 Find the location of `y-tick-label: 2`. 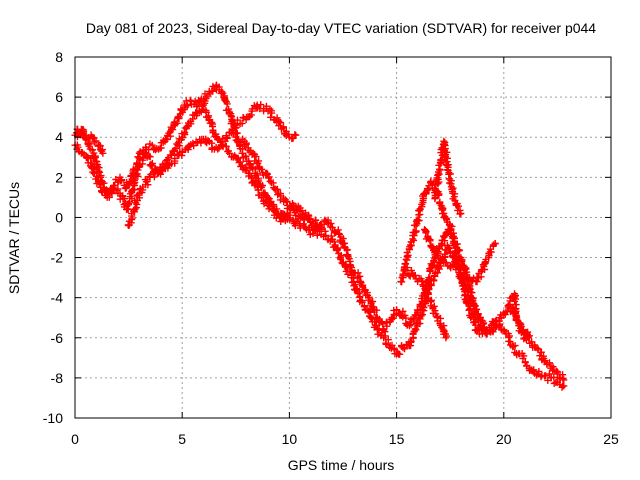

y-tick-label: 2 is located at coordinates (59, 177).